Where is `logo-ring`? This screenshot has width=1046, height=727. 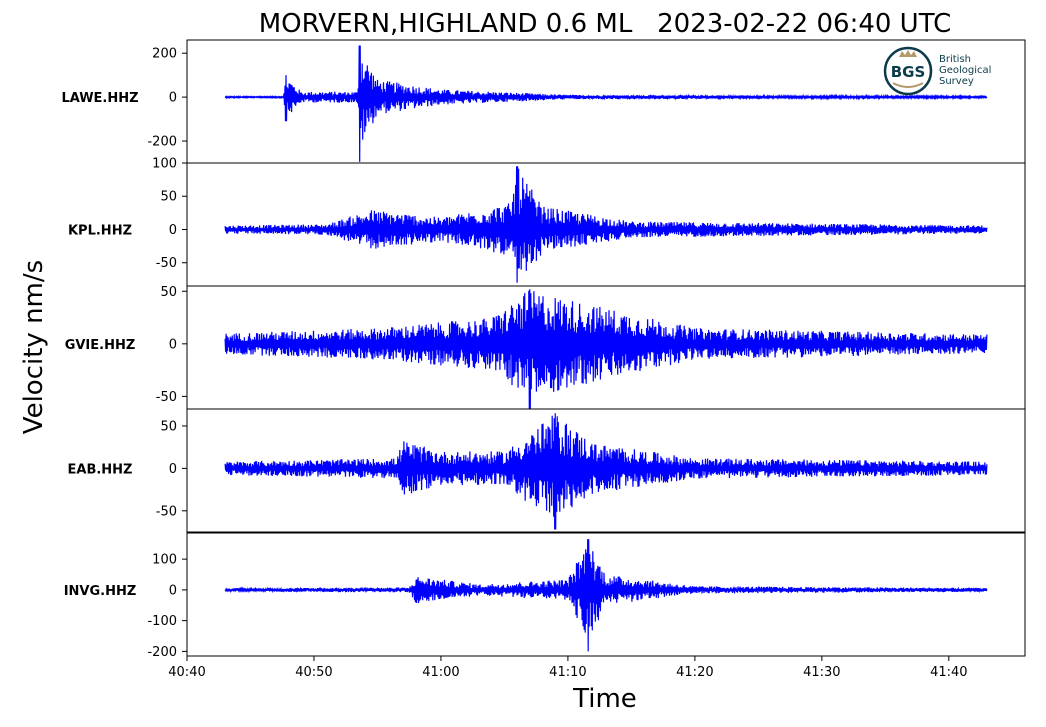 logo-ring is located at coordinates (908, 71).